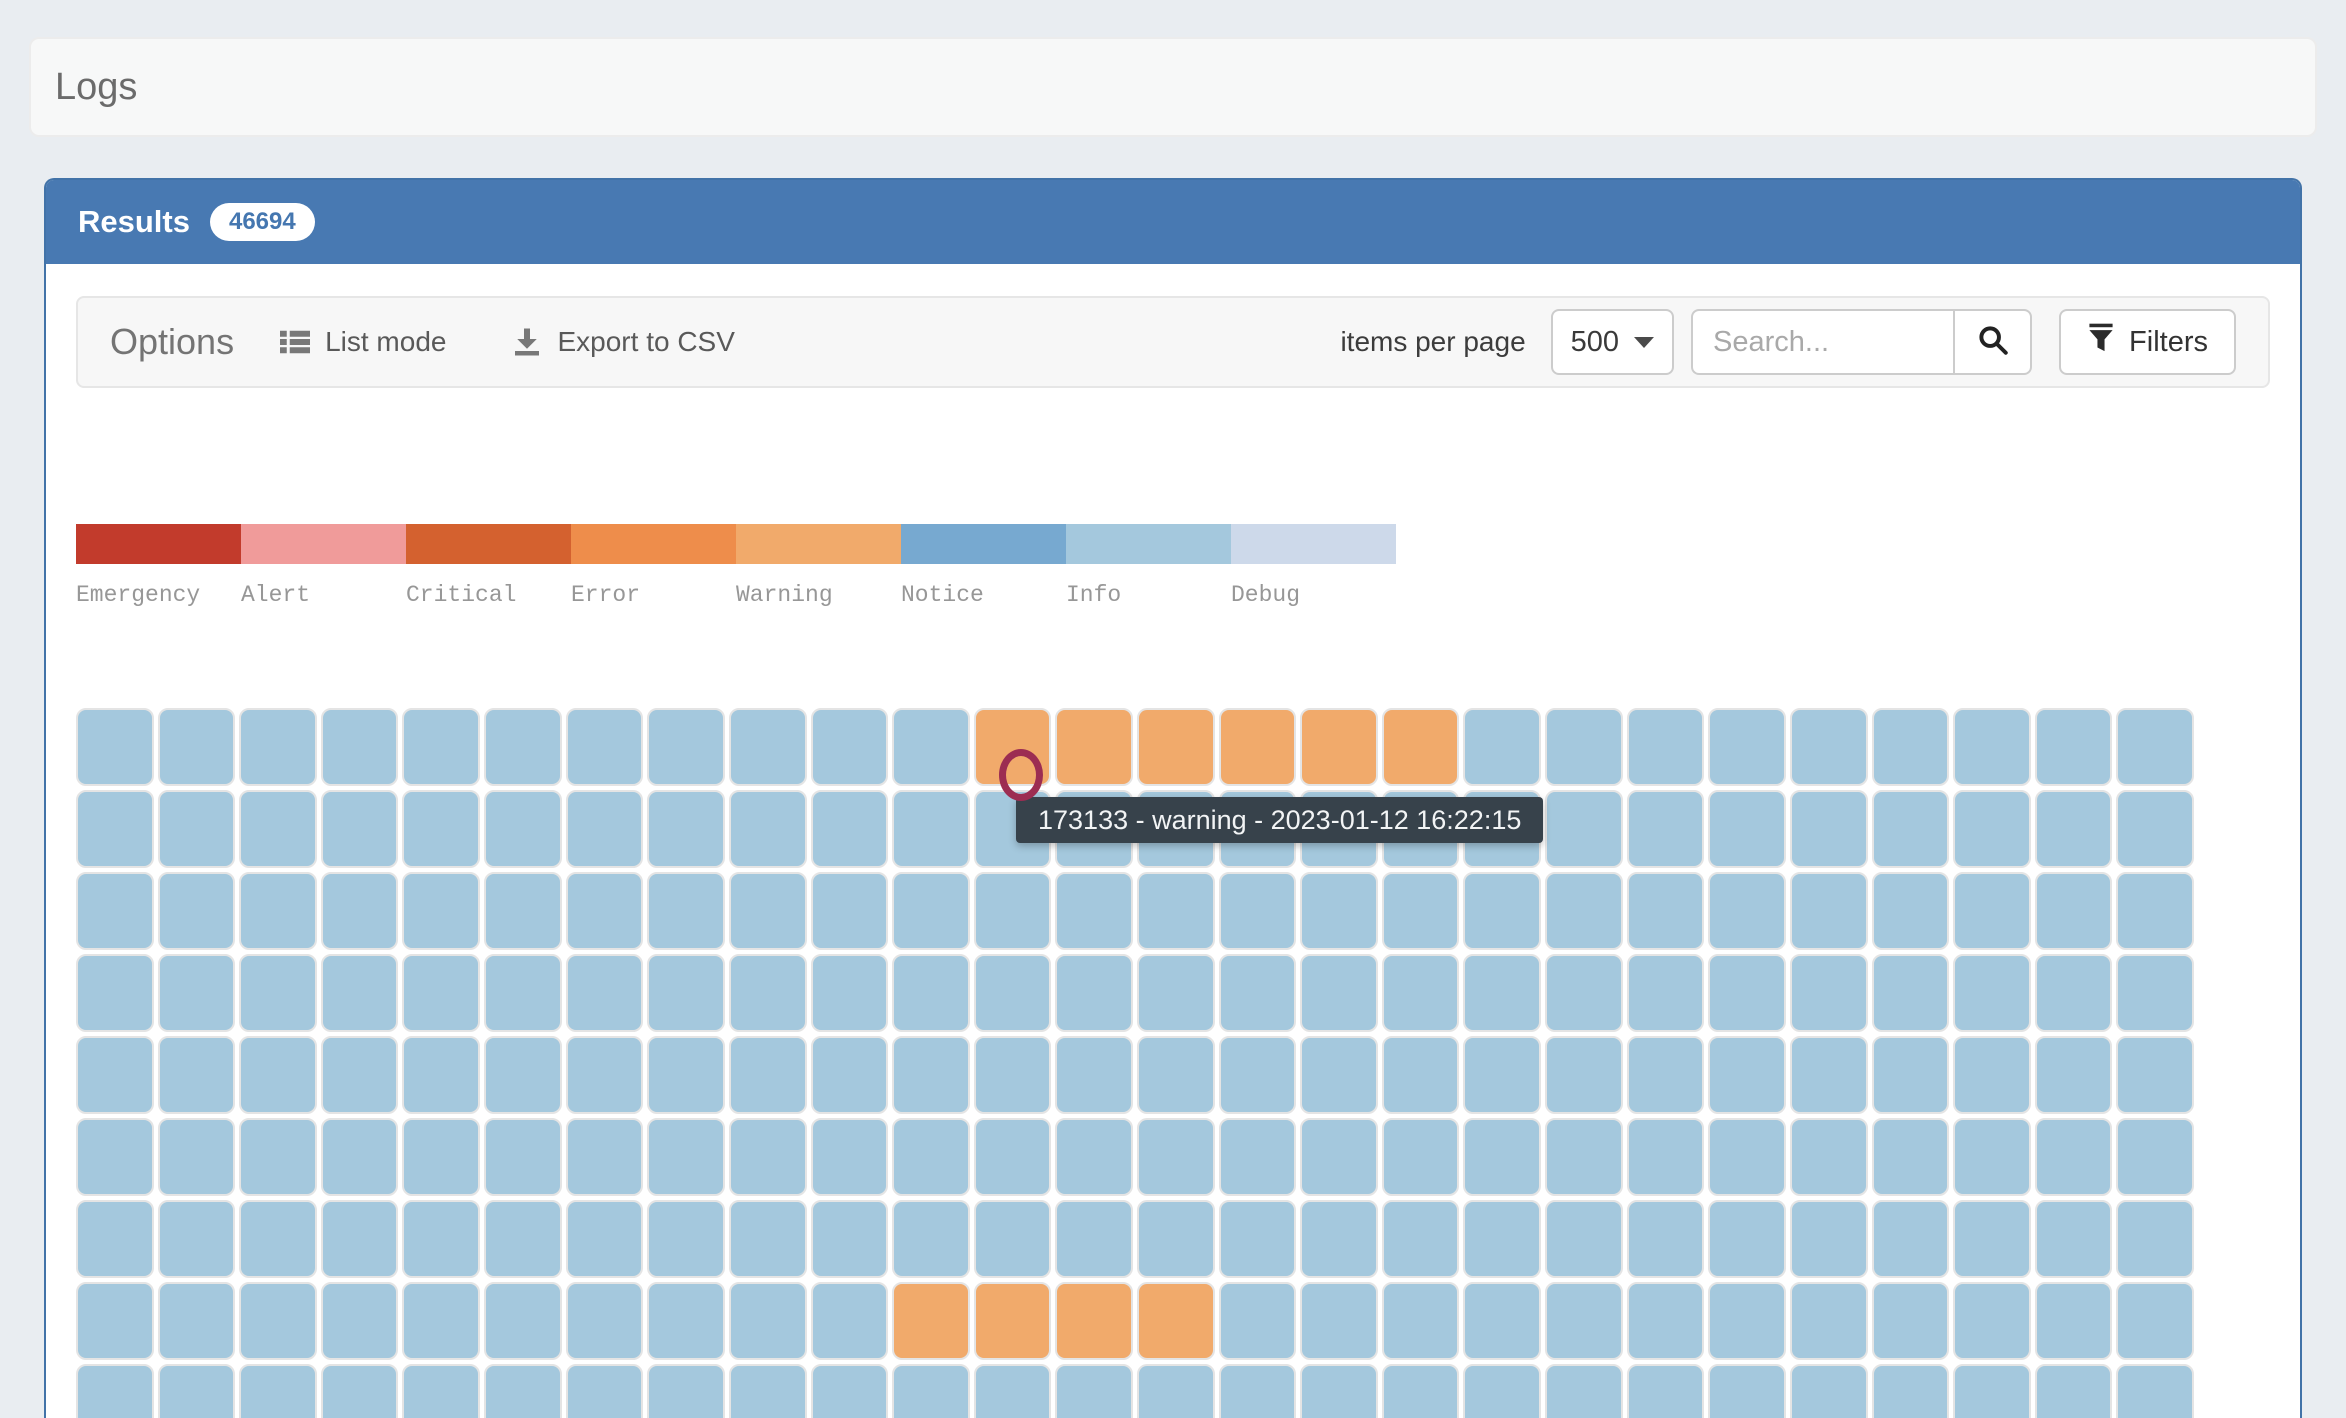 This screenshot has width=2346, height=1418. Describe the element at coordinates (1822, 342) in the screenshot. I see `search-input` at that location.